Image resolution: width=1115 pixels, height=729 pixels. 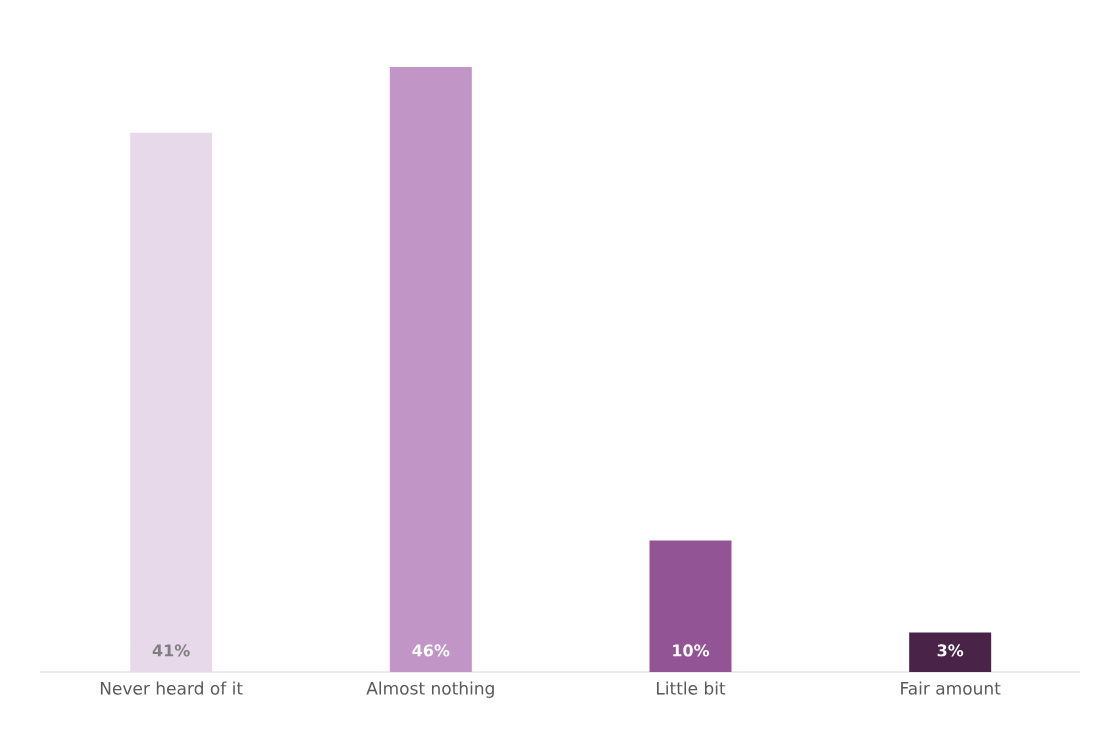 I want to click on data-label: 10%, so click(x=691, y=650).